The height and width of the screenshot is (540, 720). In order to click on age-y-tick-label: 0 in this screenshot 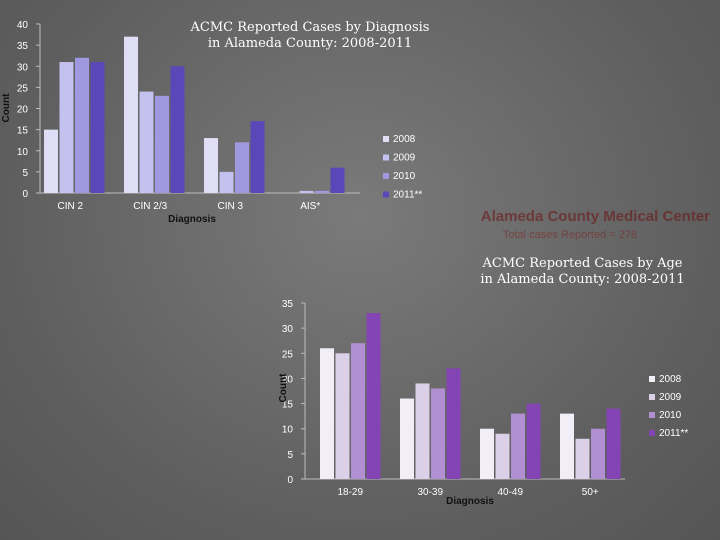, I will do `click(290, 480)`.